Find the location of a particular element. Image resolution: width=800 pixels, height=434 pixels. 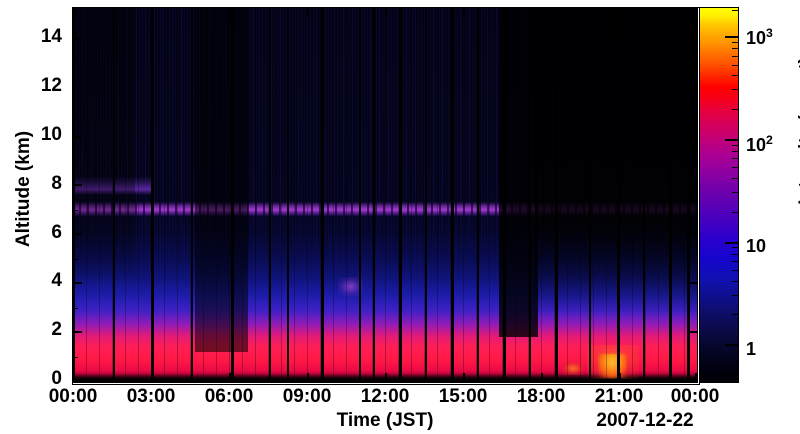

y-tick-label-4: 4 is located at coordinates (56, 280).